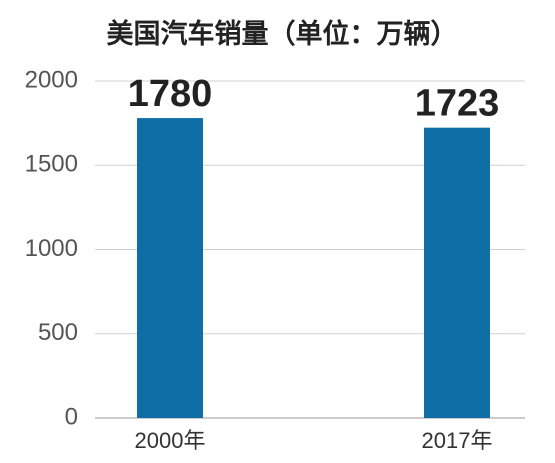 This screenshot has width=555, height=463. I want to click on x-tick-label: 2017年, so click(457, 440).